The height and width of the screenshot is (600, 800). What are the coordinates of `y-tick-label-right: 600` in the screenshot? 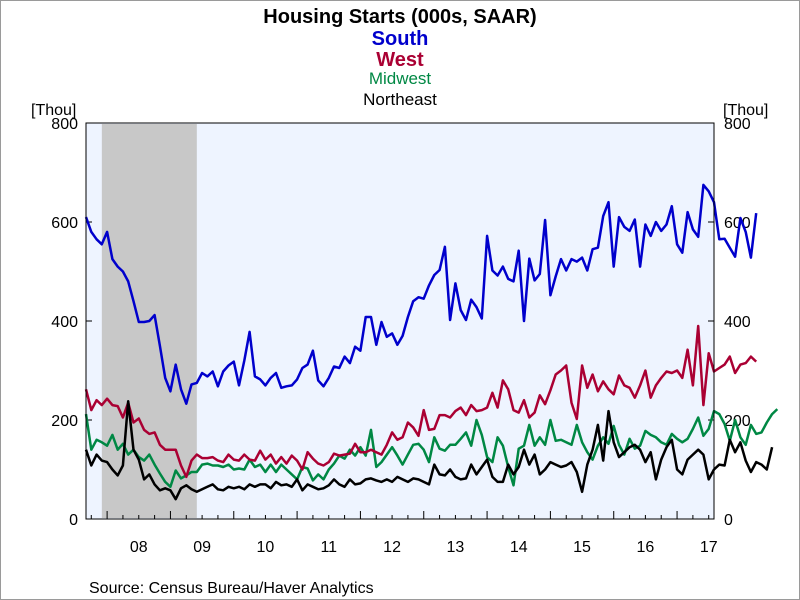 It's located at (737, 223).